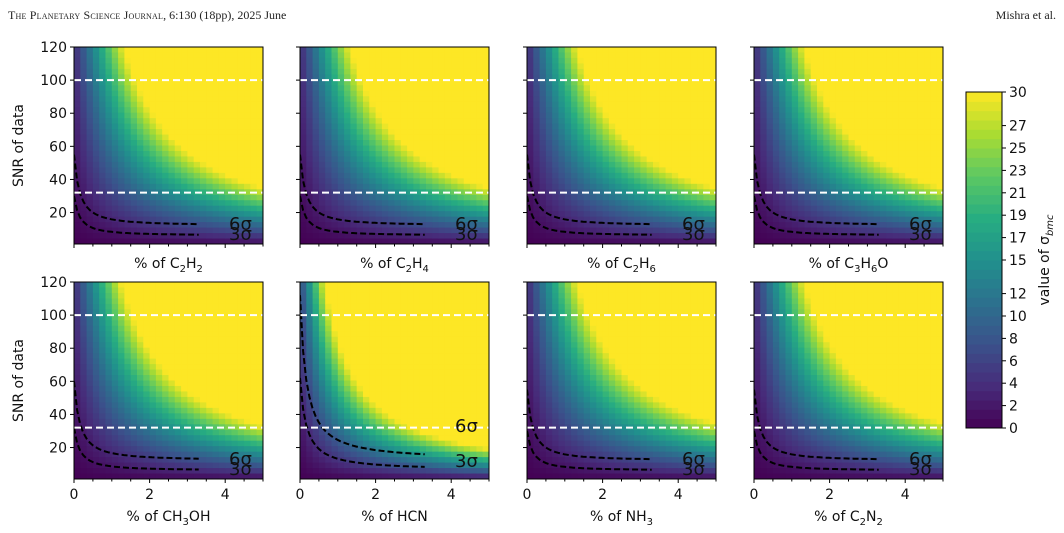  What do you see at coordinates (58, 415) in the screenshot?
I see `y-tick-label: 40` at bounding box center [58, 415].